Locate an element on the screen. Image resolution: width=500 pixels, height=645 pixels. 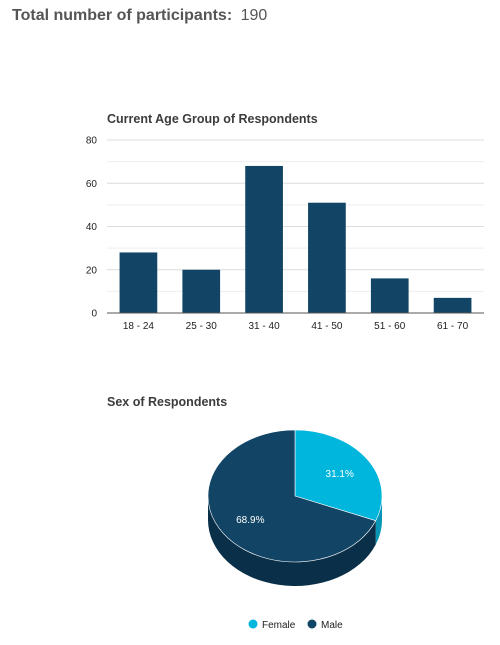
pie-label-female: 31.1% is located at coordinates (340, 474).